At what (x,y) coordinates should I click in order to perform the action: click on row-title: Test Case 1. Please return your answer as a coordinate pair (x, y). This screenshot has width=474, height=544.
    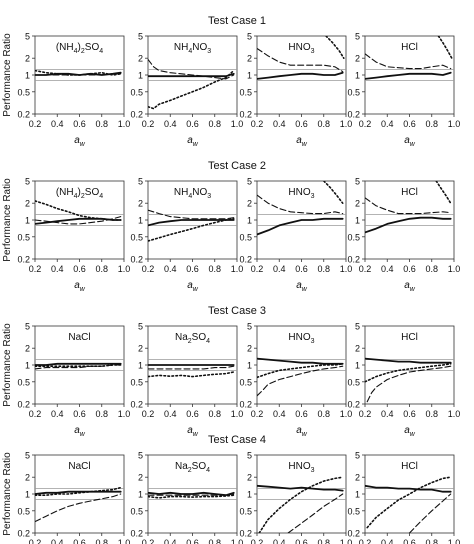
    Looking at the image, I should click on (237, 21).